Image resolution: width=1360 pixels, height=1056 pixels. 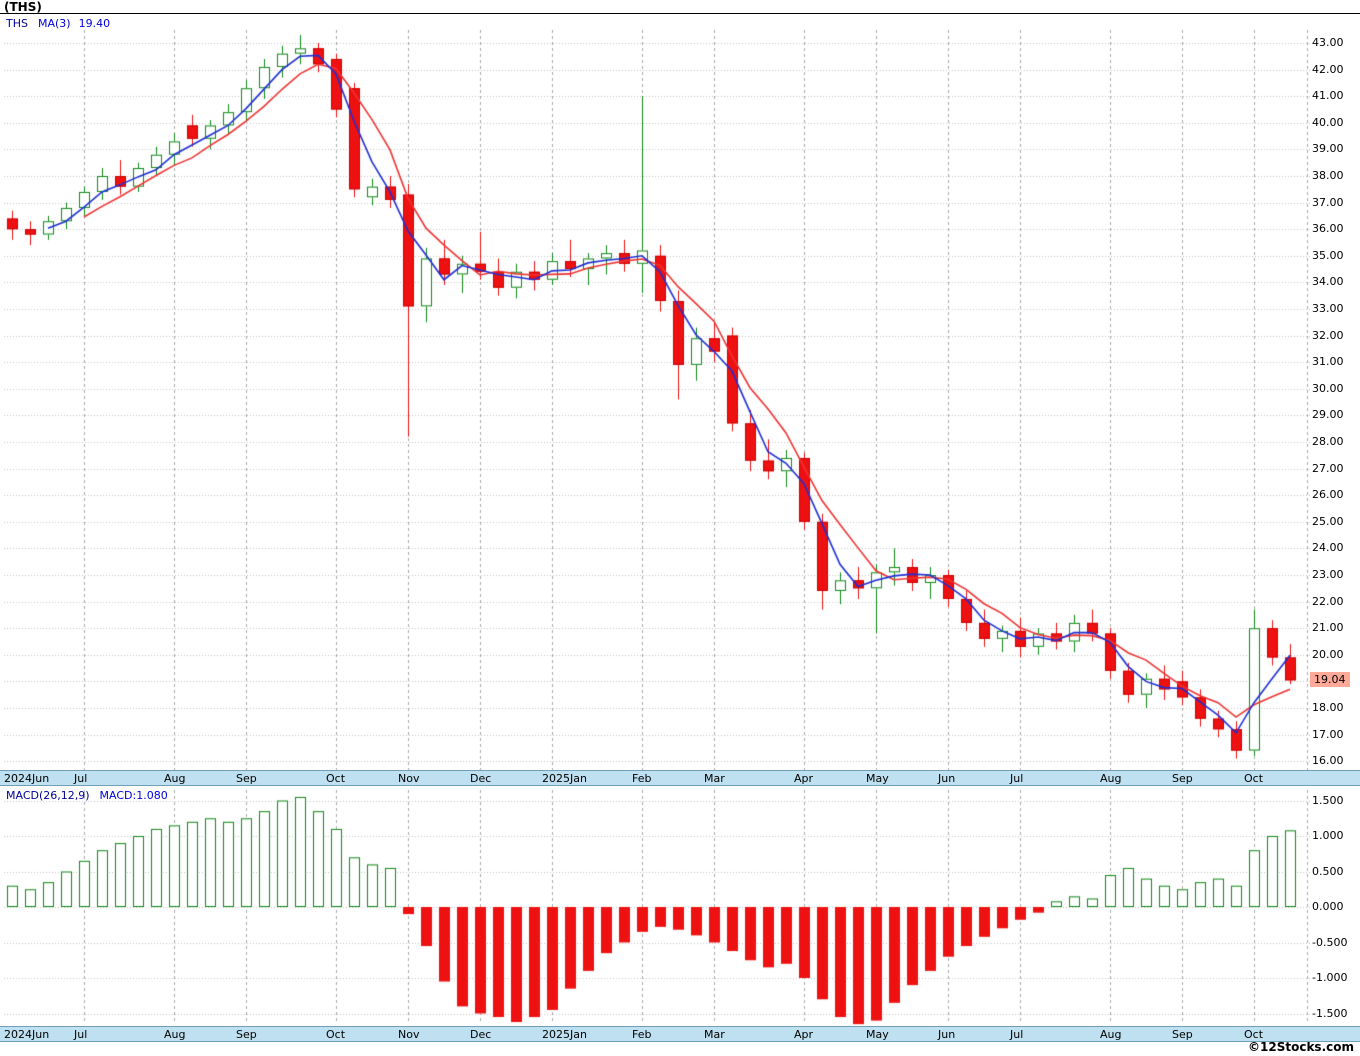 What do you see at coordinates (1328, 800) in the screenshot?
I see `macd-tick-label: 1.500` at bounding box center [1328, 800].